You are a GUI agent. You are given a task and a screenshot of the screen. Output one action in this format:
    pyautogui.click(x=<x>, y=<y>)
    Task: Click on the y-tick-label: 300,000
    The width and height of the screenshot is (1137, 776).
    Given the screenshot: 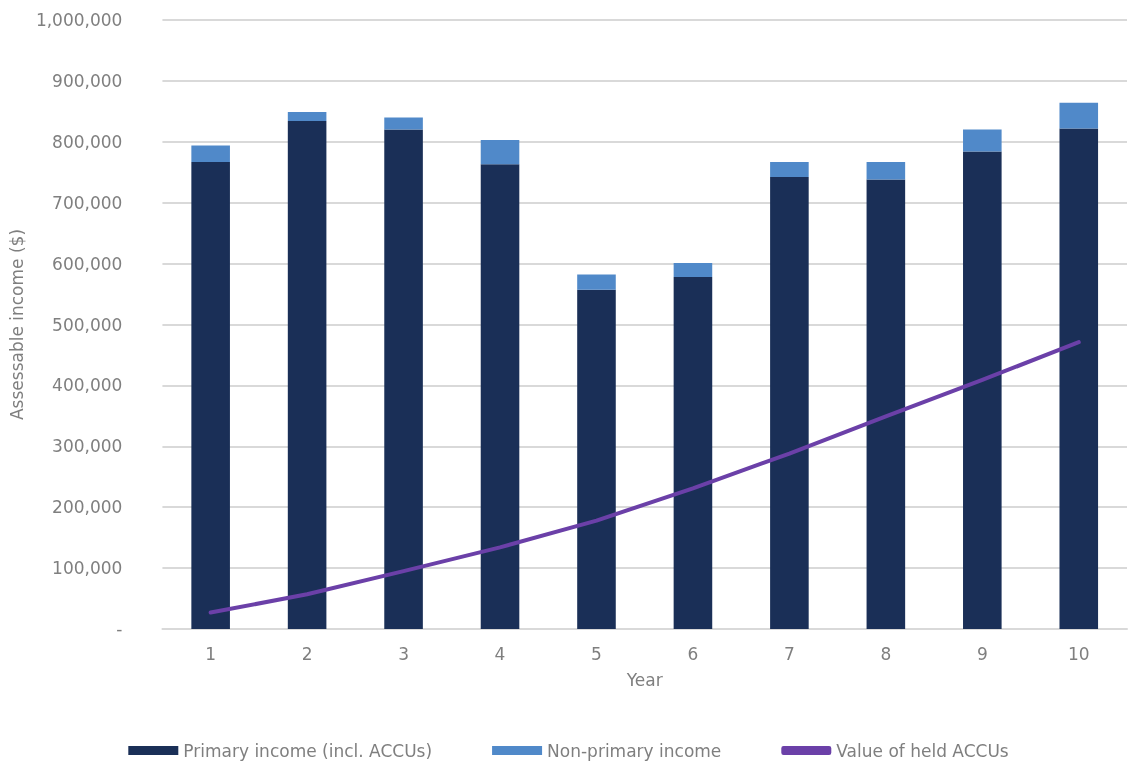 What is the action you would take?
    pyautogui.click(x=87, y=446)
    